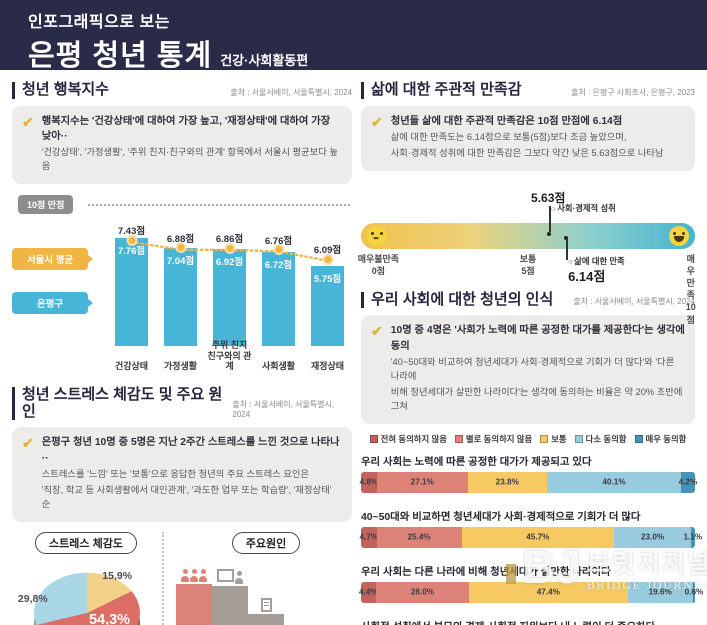 The width and height of the screenshot is (707, 625). Describe the element at coordinates (291, 92) in the screenshot. I see `happiness-source: 출처 : 서울서베이, 서울특별시, 2024` at that location.